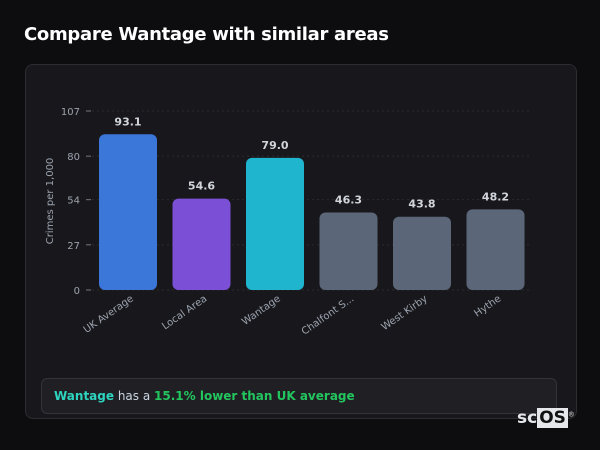  I want to click on bar-value-label: 79.0, so click(274, 145).